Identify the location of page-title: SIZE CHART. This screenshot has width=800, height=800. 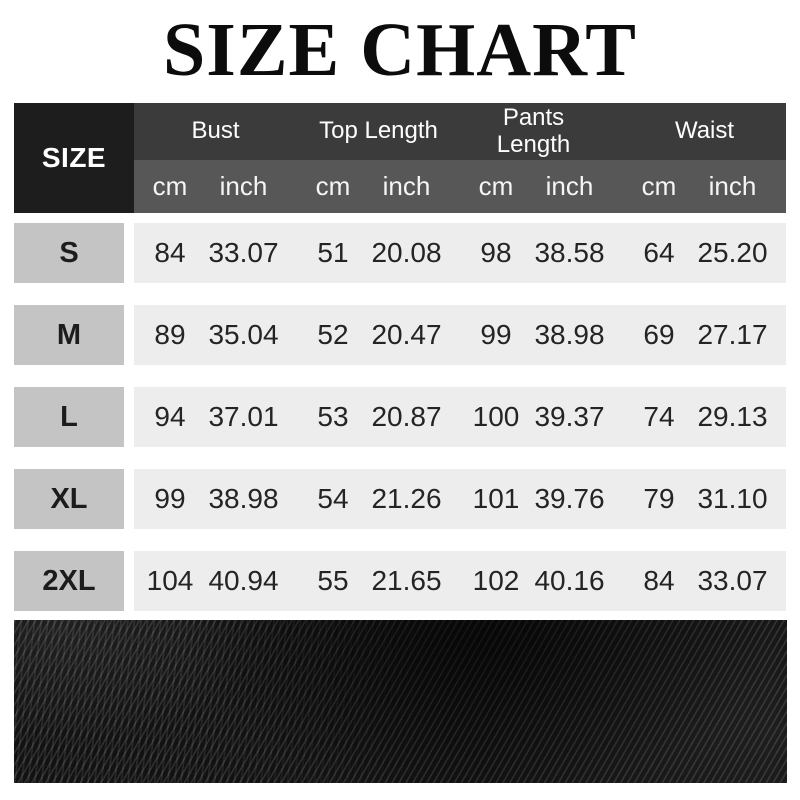
(399, 50).